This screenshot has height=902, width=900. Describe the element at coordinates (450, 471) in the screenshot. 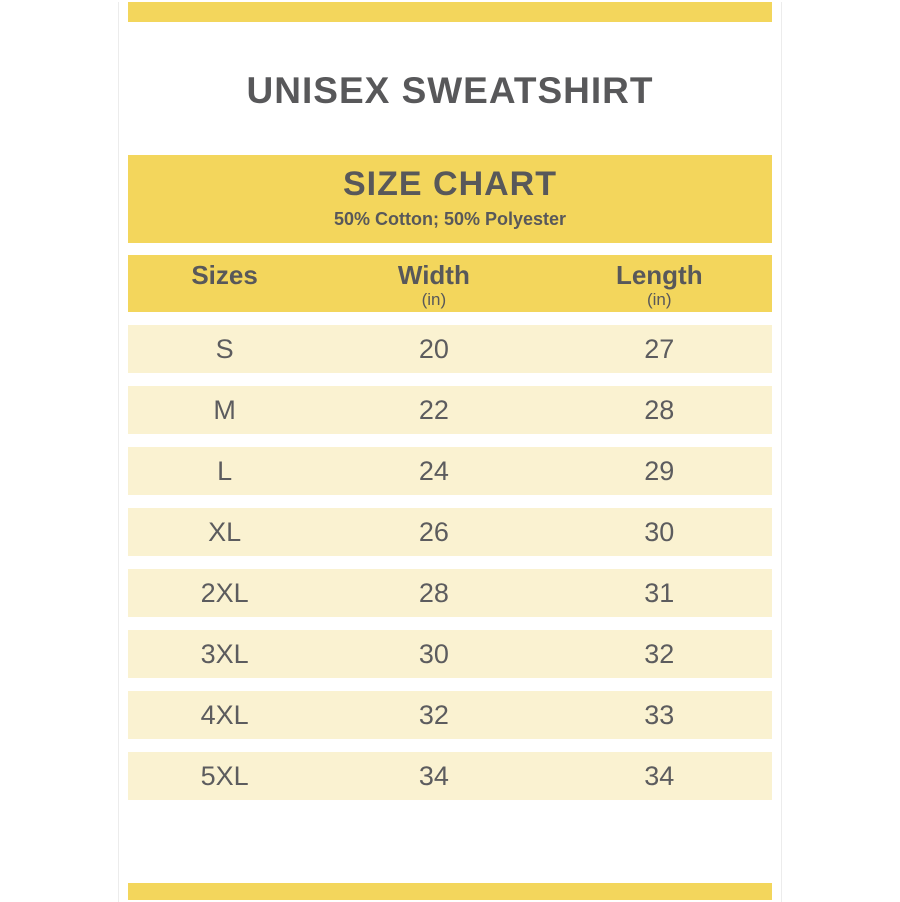

I see `table-row: L 24 29` at that location.